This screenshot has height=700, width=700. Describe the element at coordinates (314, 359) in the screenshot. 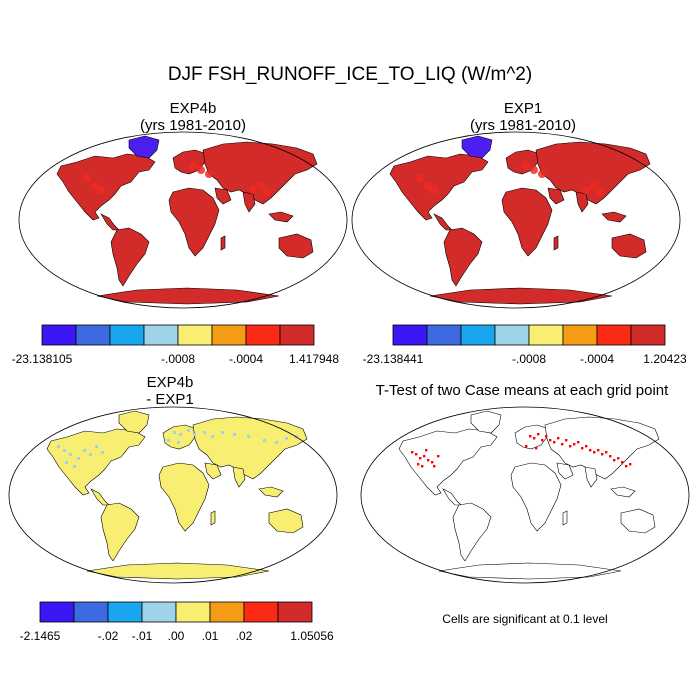

I see `colorbar-label: 1.417948` at that location.